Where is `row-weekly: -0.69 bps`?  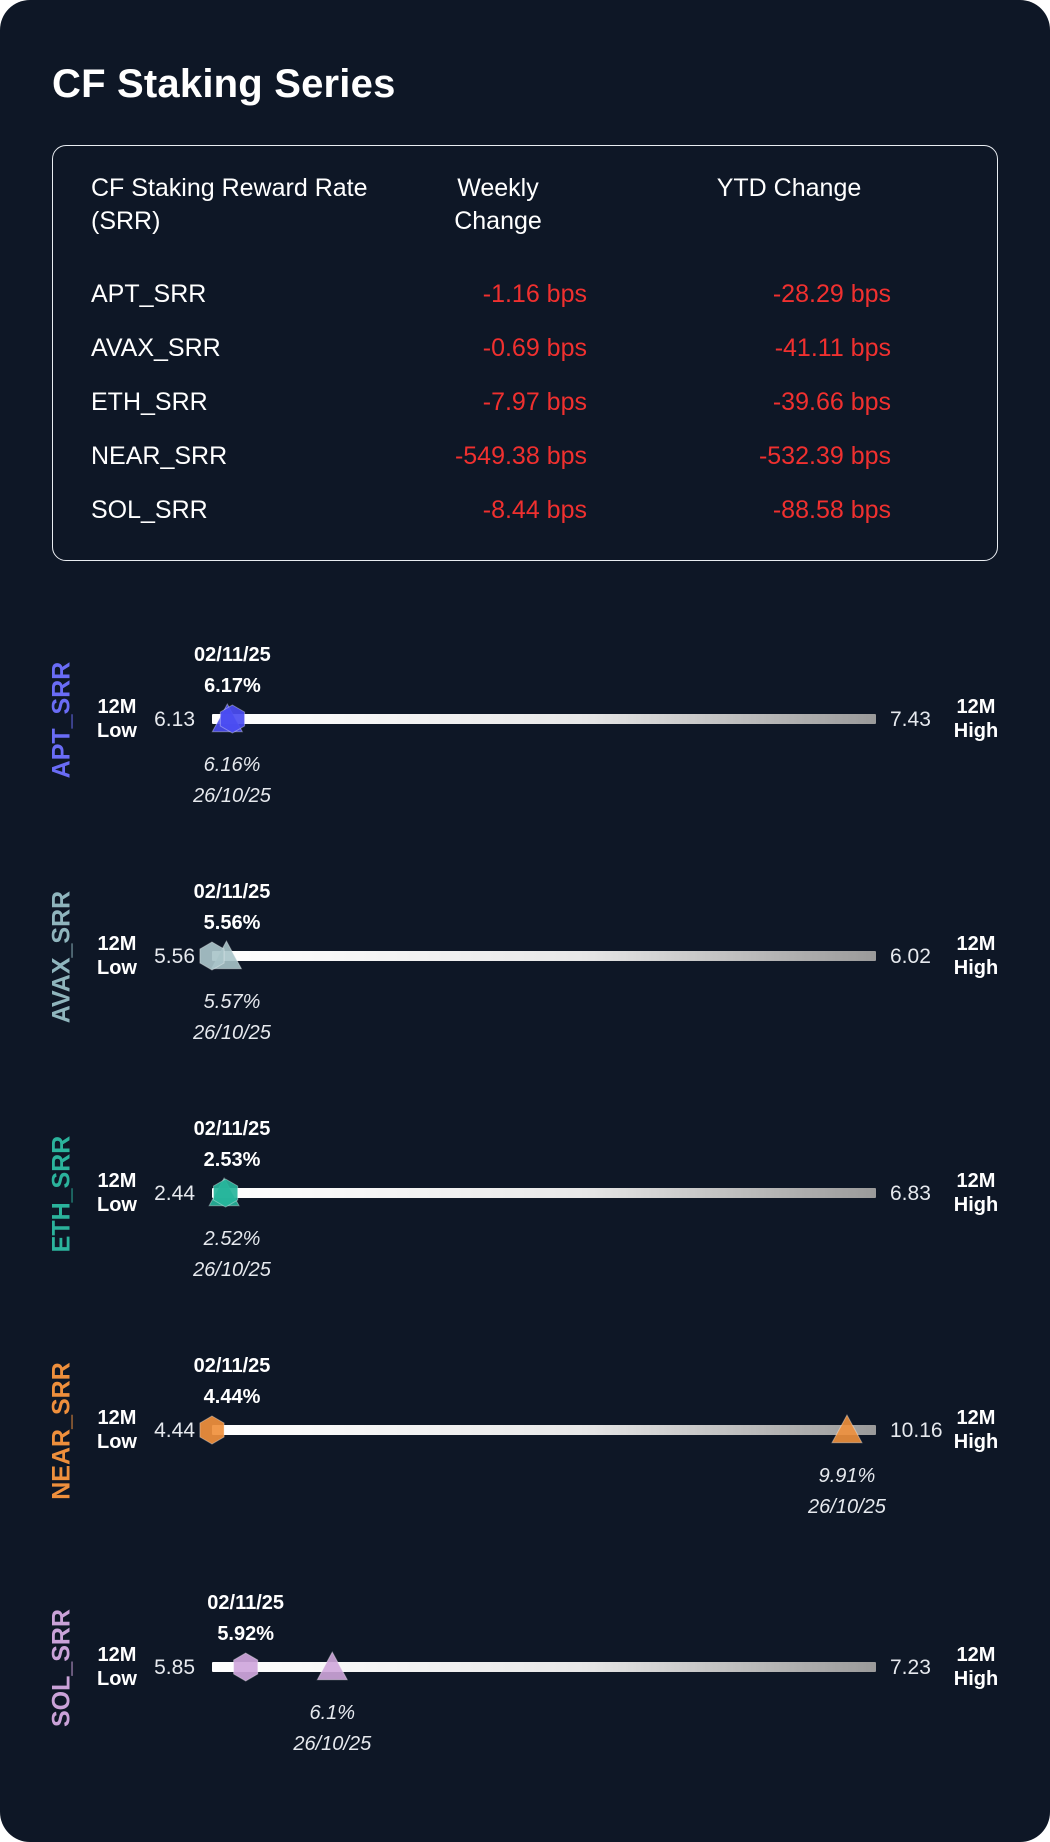 row-weekly: -0.69 bps is located at coordinates (534, 348).